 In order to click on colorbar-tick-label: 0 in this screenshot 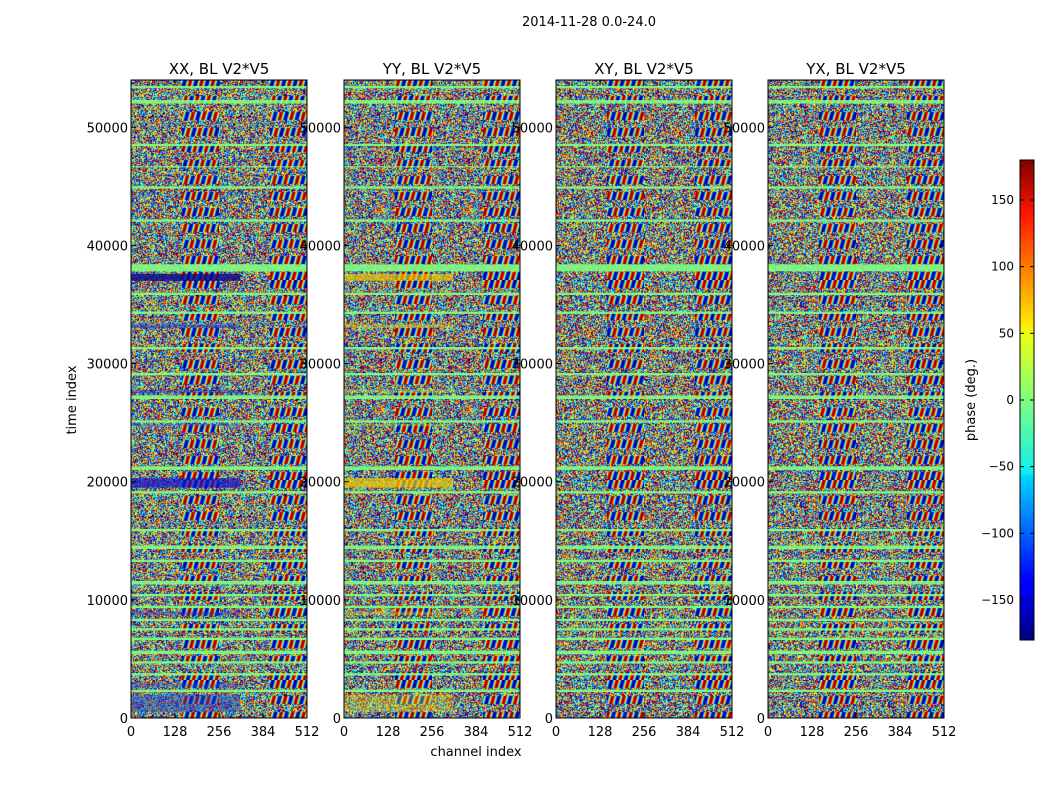, I will do `click(1010, 400)`.